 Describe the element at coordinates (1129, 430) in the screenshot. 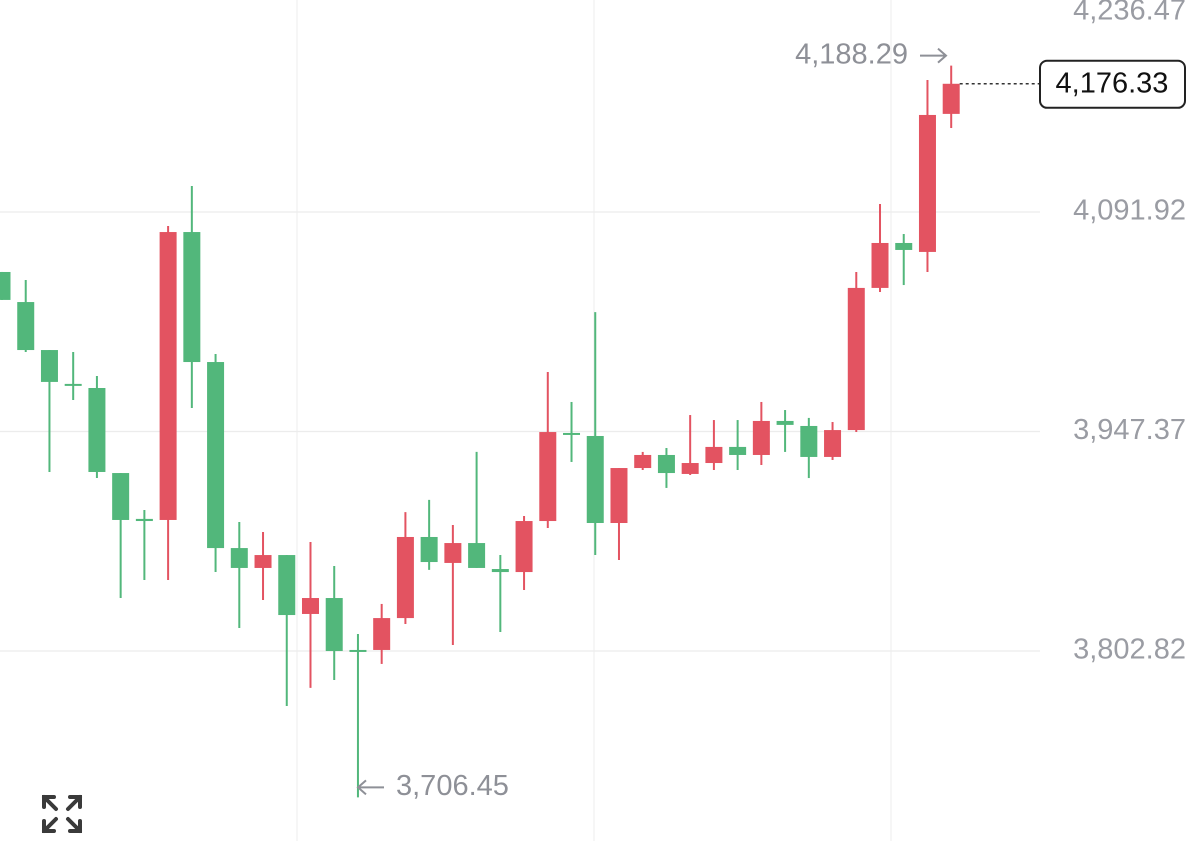

I see `y-tick-label: 3,947.37` at that location.